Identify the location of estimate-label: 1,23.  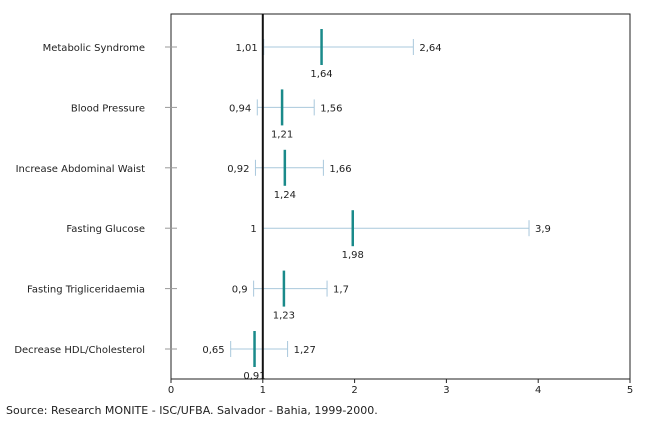
(284, 316).